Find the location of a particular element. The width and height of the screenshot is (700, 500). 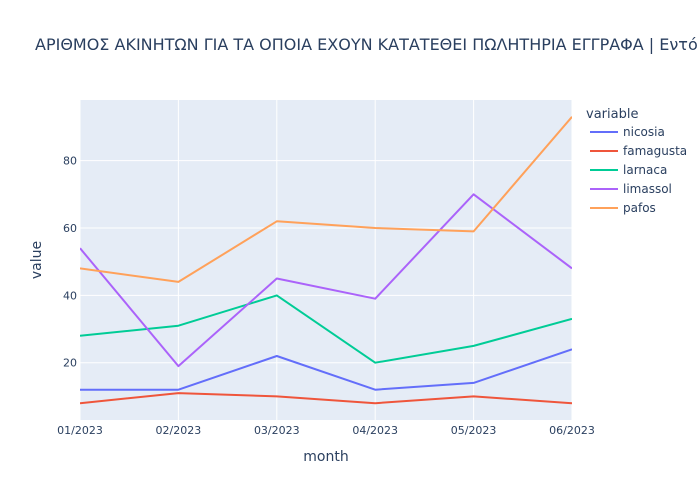

x-tick-label: 06/2023 is located at coordinates (572, 430).